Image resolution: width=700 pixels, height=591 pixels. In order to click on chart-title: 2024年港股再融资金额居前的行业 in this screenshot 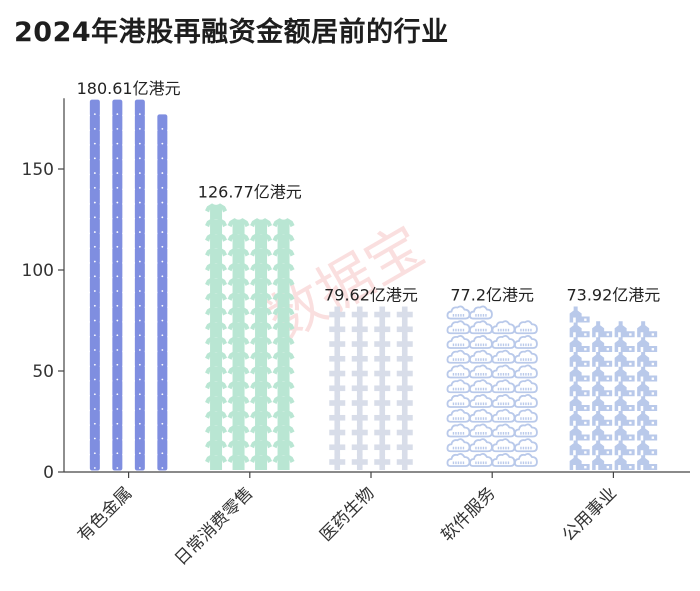, I will do `click(231, 32)`.